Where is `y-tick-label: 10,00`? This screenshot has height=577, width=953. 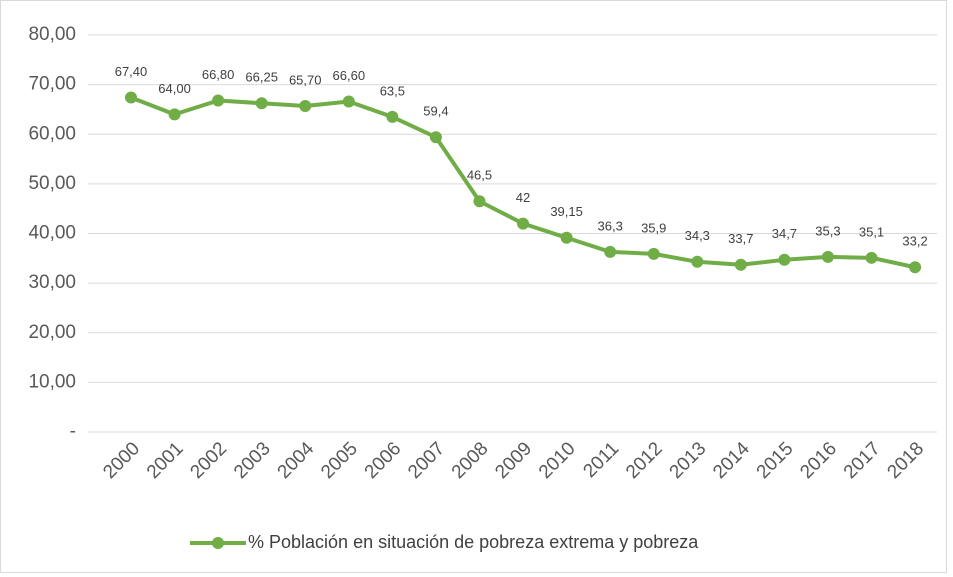
y-tick-label: 10,00 is located at coordinates (52, 381).